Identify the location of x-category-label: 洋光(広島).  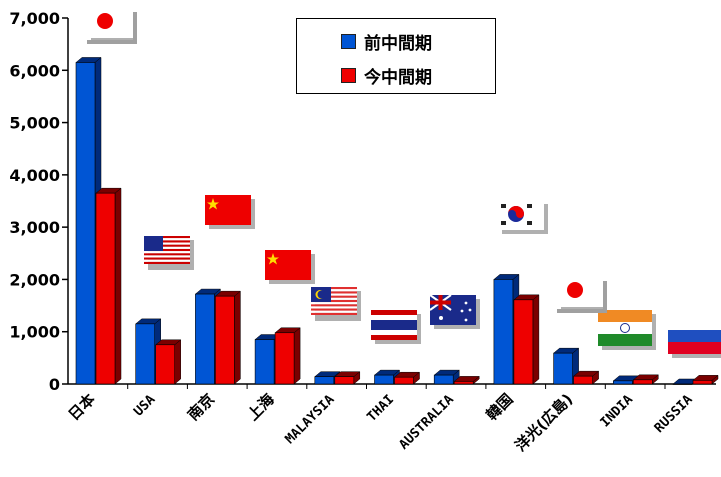
(543, 422).